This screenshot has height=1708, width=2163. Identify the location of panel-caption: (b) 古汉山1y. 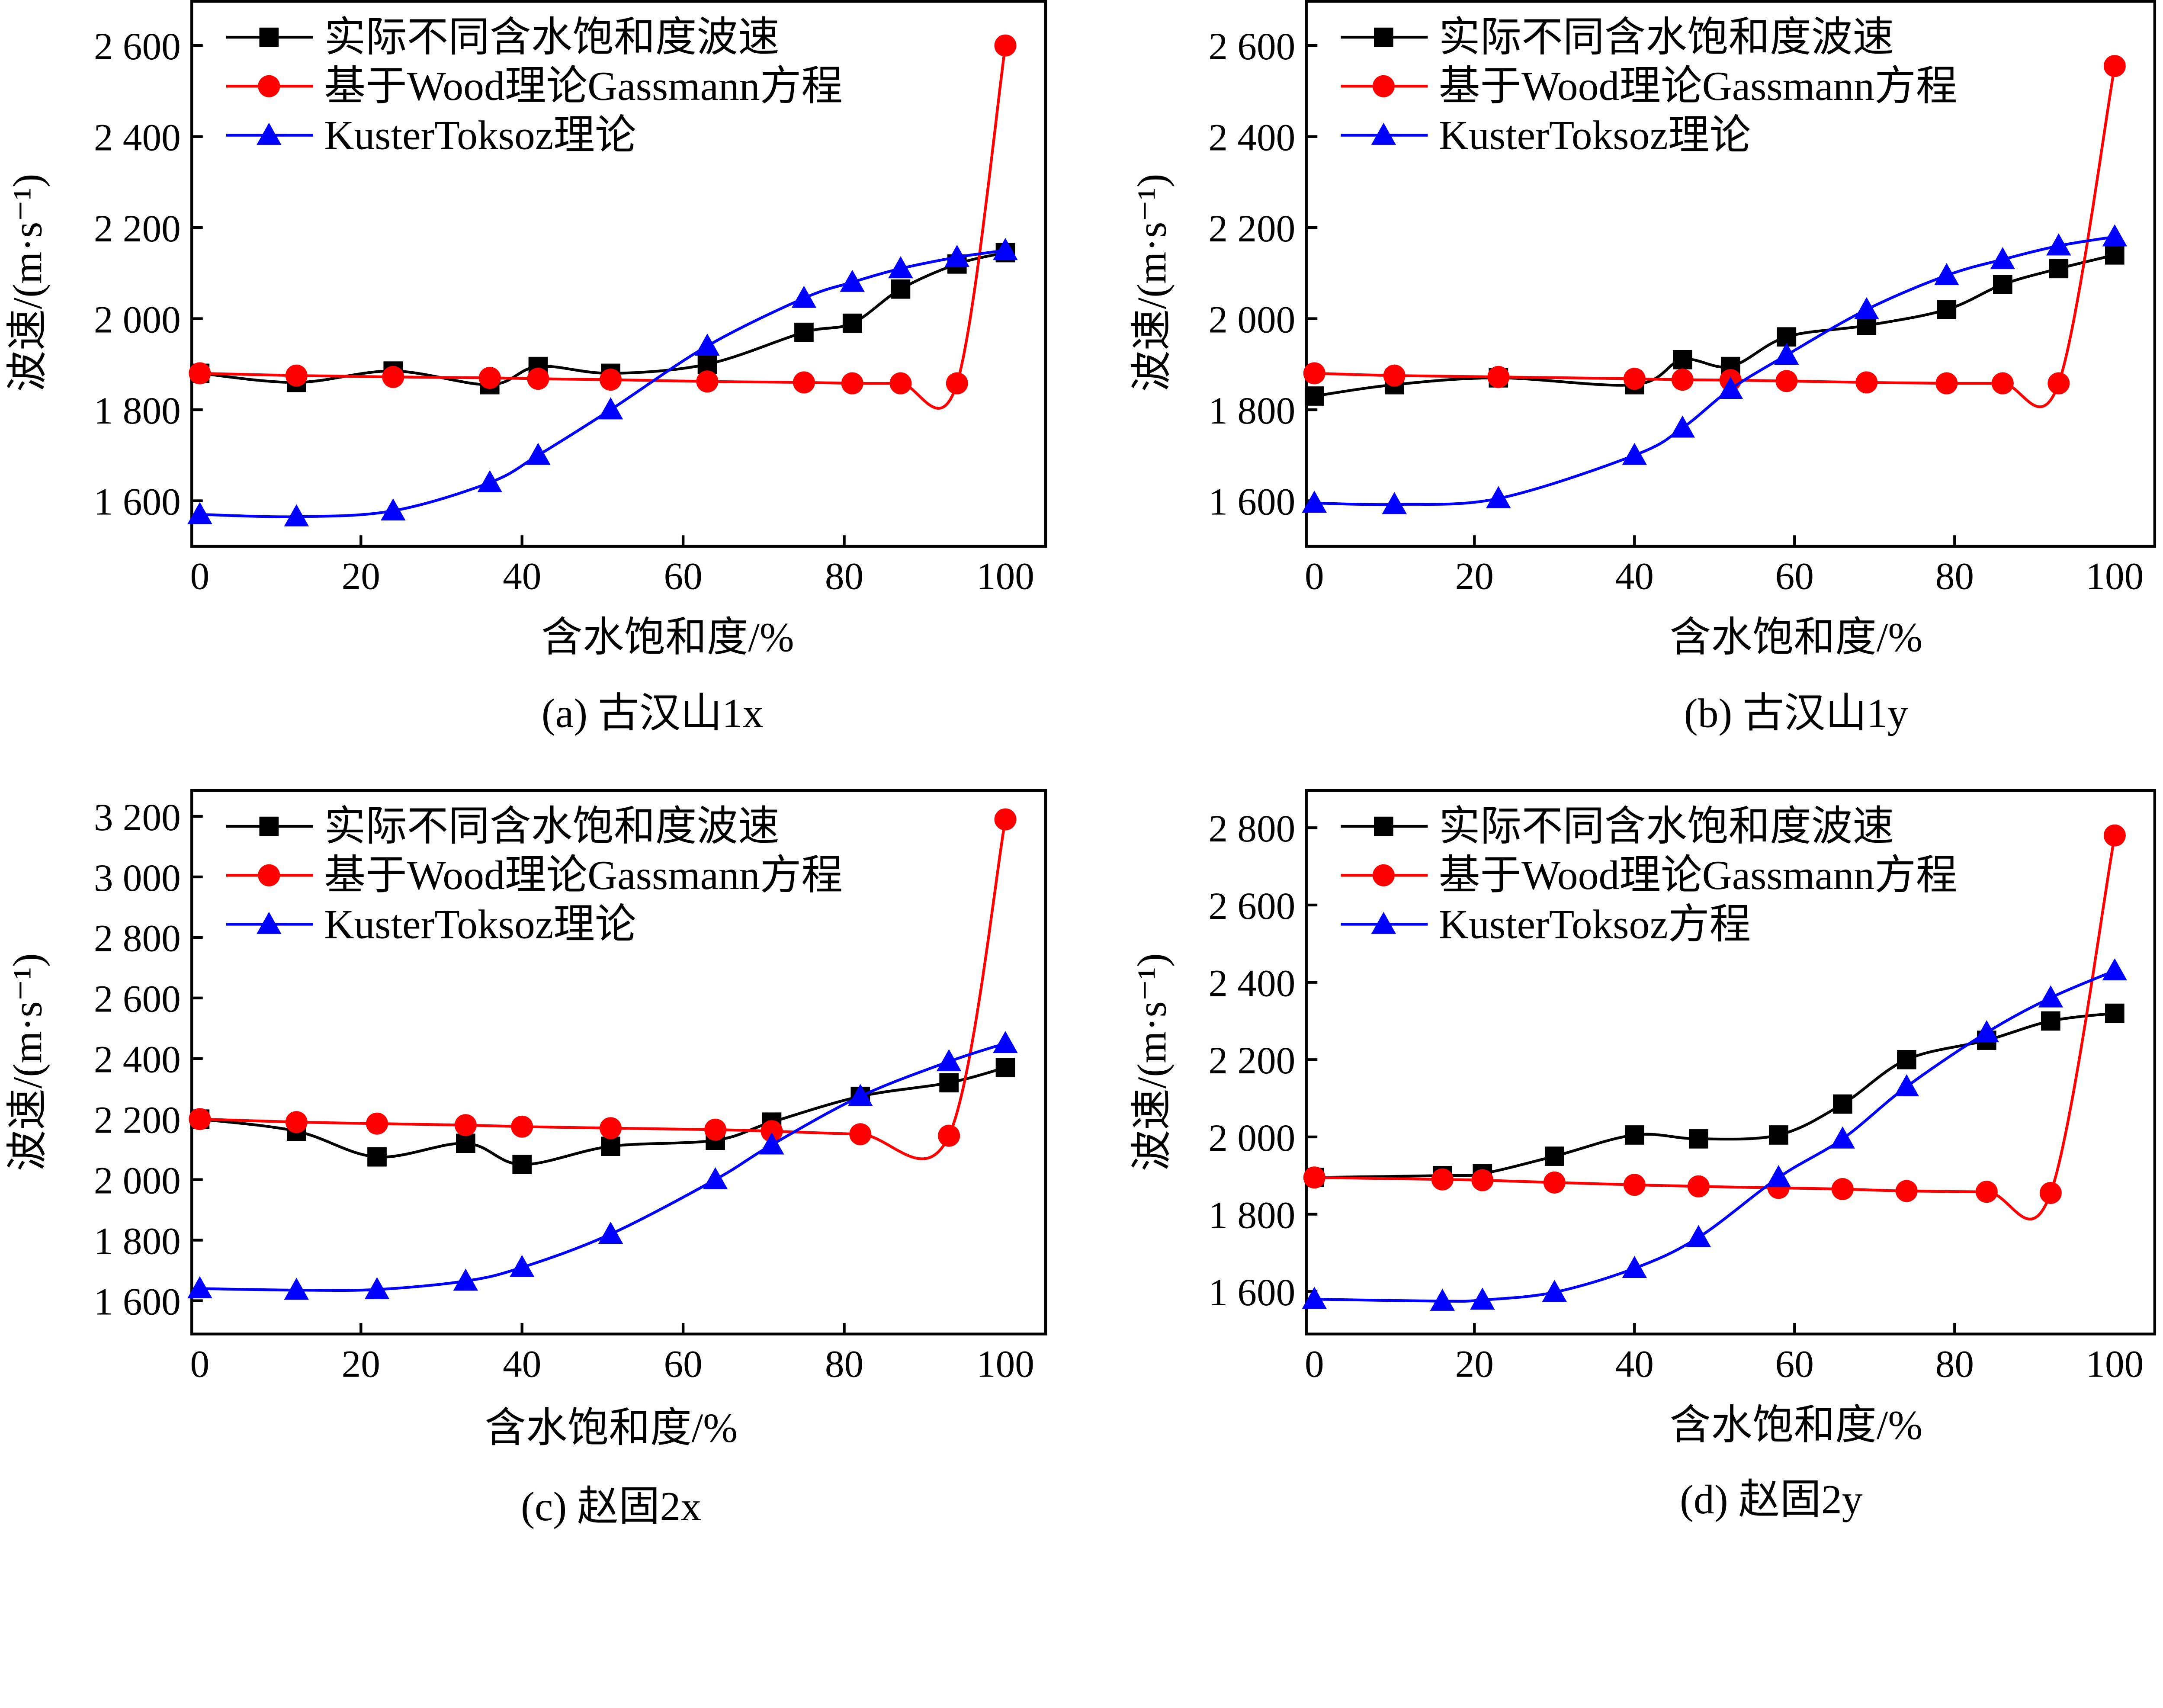
(1796, 713).